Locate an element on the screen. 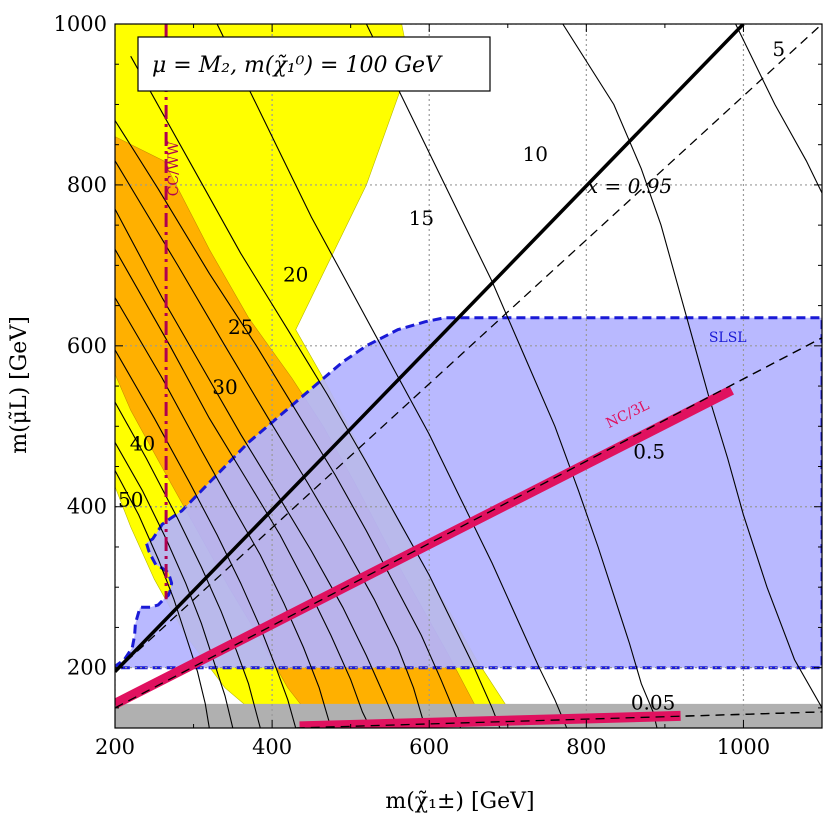 The width and height of the screenshot is (830, 825). x-tick-label: 400 is located at coordinates (272, 747).